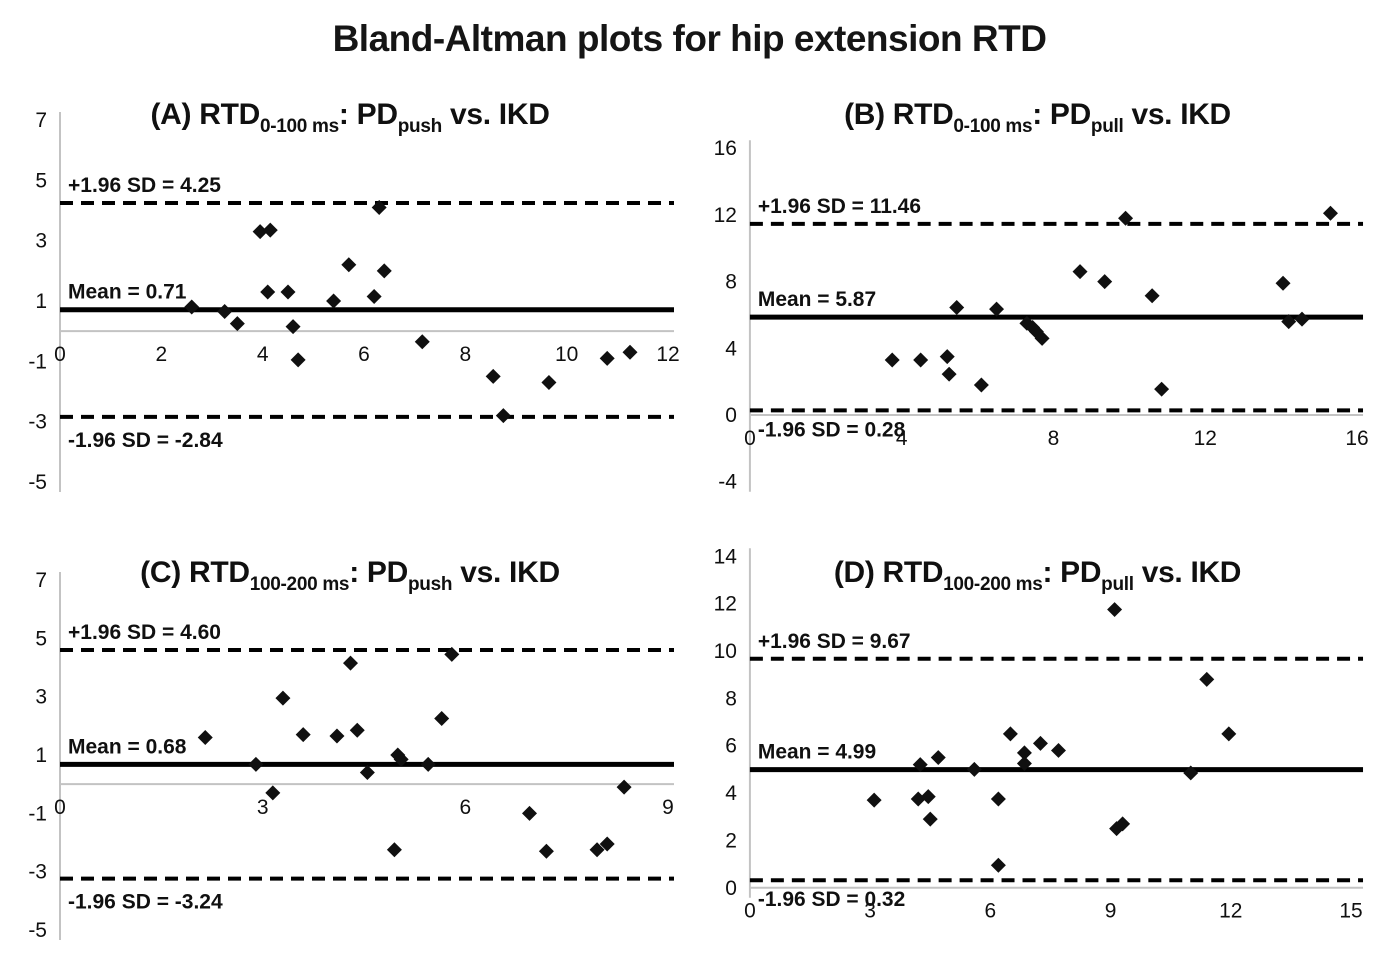  What do you see at coordinates (1037, 575) in the screenshot?
I see `panel-title: (D) RTD100-200 ms: PDpull vs. IKD` at bounding box center [1037, 575].